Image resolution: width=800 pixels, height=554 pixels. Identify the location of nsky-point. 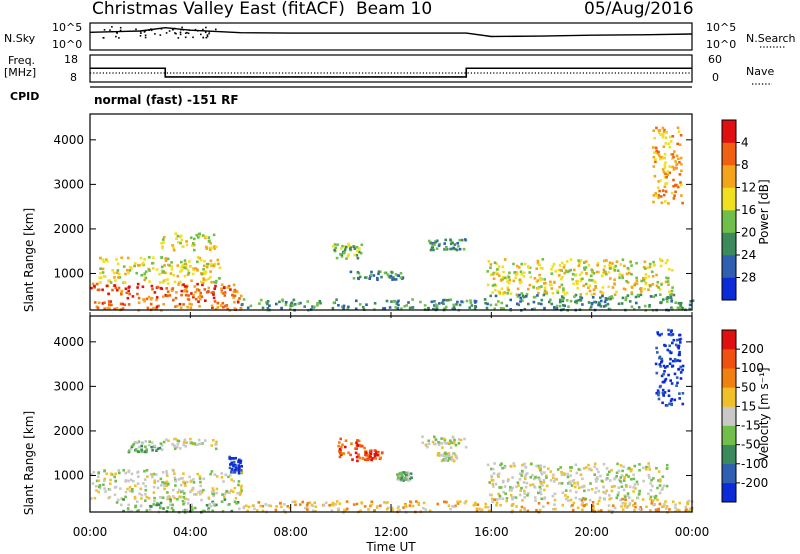
(185, 37).